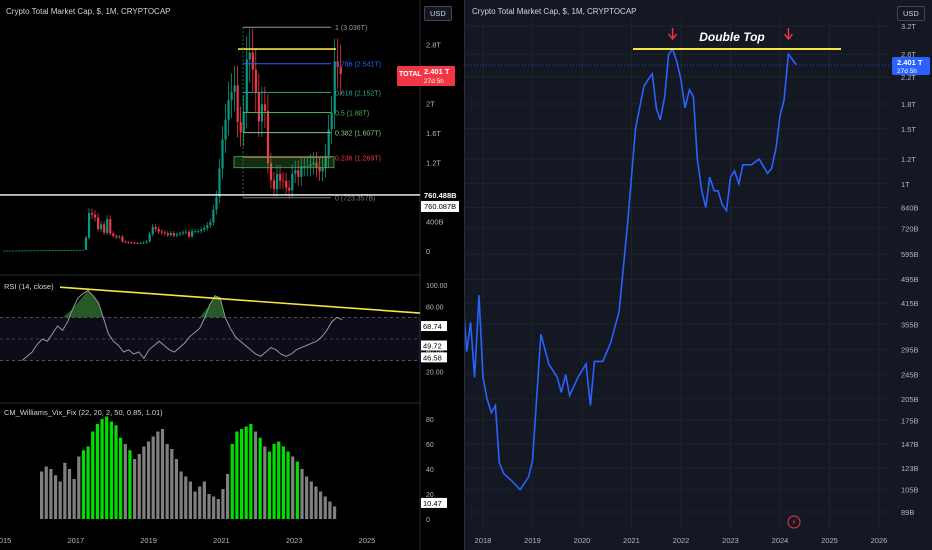 This screenshot has width=932, height=550. I want to click on x-tick-label: 2023, so click(294, 540).